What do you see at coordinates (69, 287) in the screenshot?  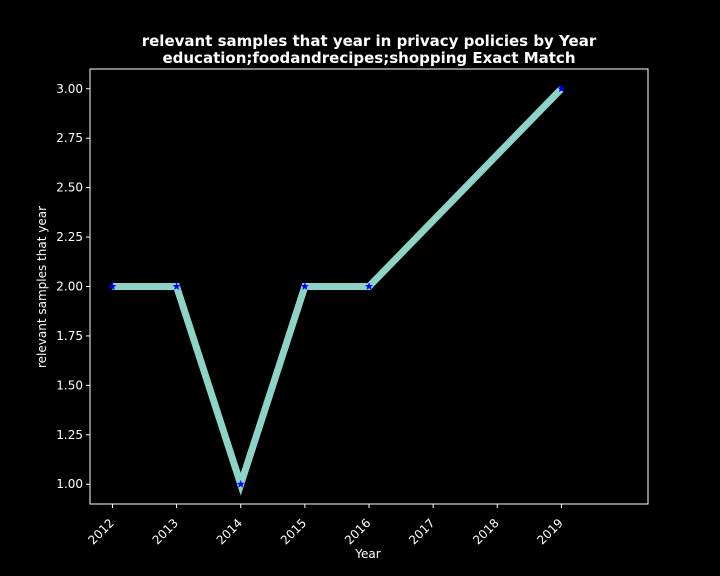 I see `y-tick-label: 2.00` at bounding box center [69, 287].